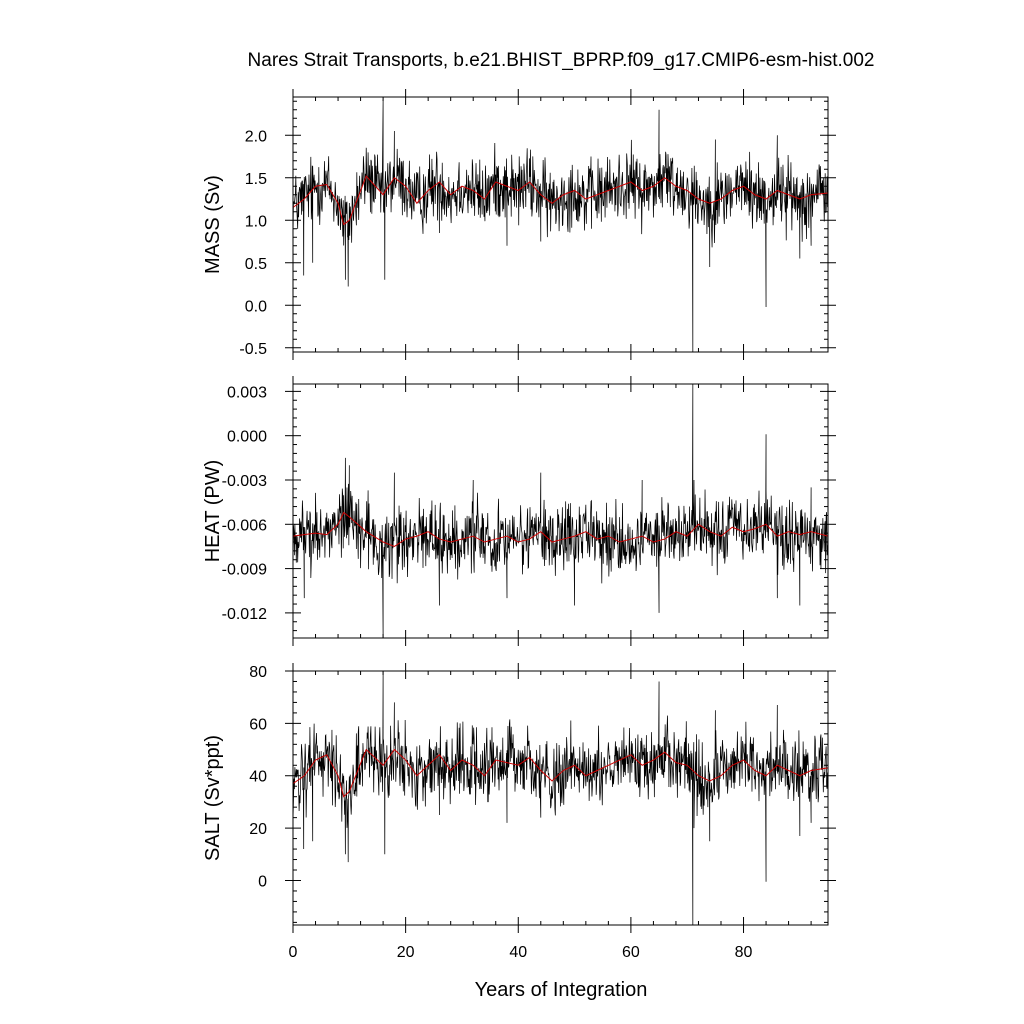 The width and height of the screenshot is (1024, 1024). What do you see at coordinates (262, 881) in the screenshot?
I see `salt-y-tick-label: 0` at bounding box center [262, 881].